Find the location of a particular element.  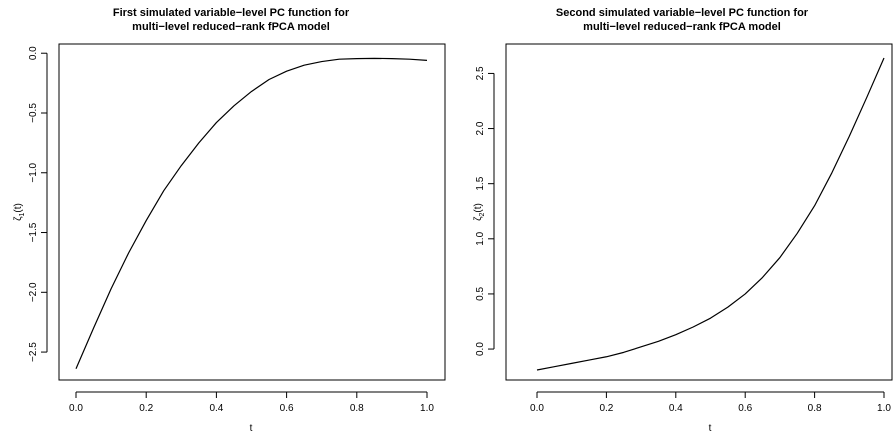

panel-2-y-tick-label: 0.0 is located at coordinates (480, 349).